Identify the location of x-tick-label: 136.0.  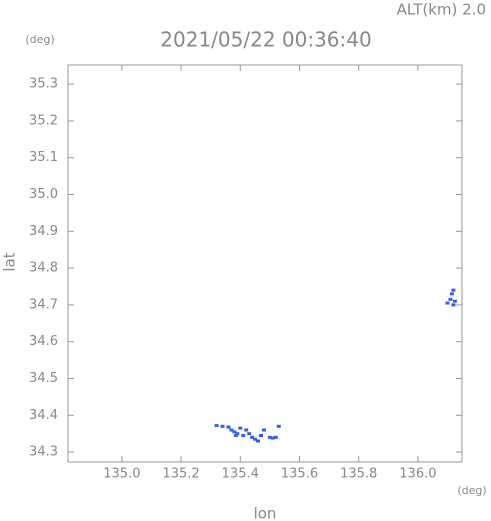
(417, 474).